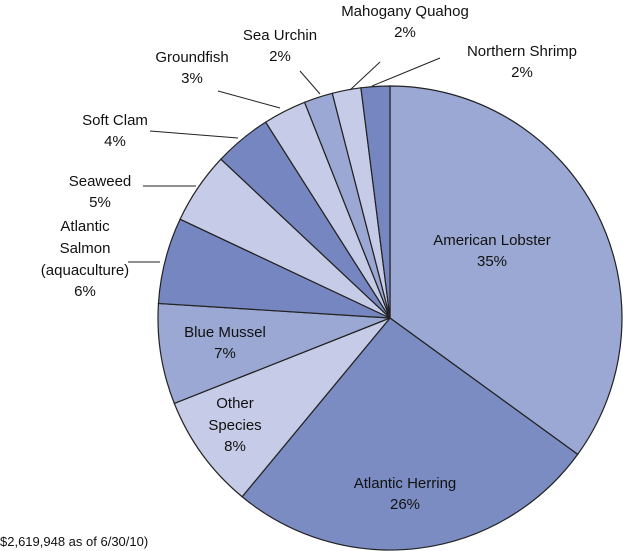 Image resolution: width=623 pixels, height=551 pixels. Describe the element at coordinates (100, 202) in the screenshot. I see `value-label: 5%` at that location.